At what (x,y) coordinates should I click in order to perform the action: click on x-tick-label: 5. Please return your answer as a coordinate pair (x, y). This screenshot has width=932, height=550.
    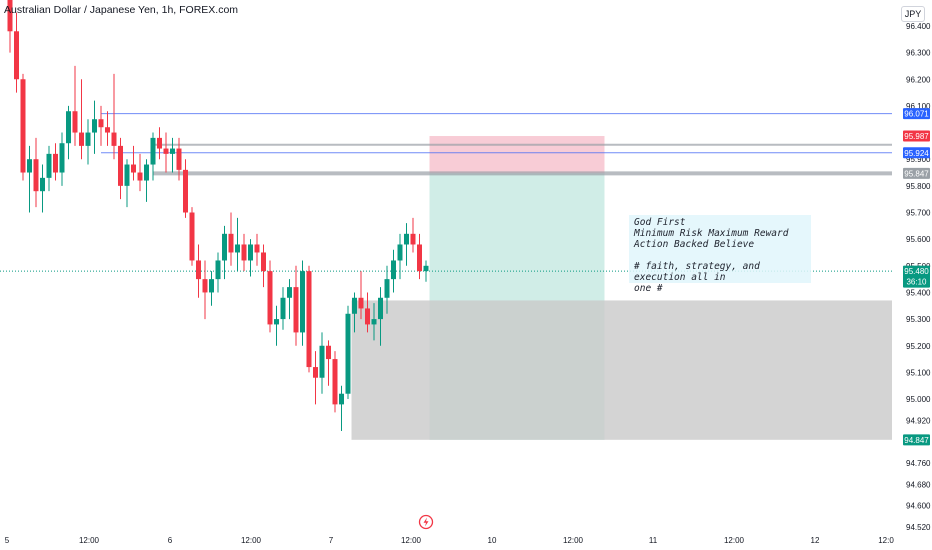
    Looking at the image, I should click on (7, 540).